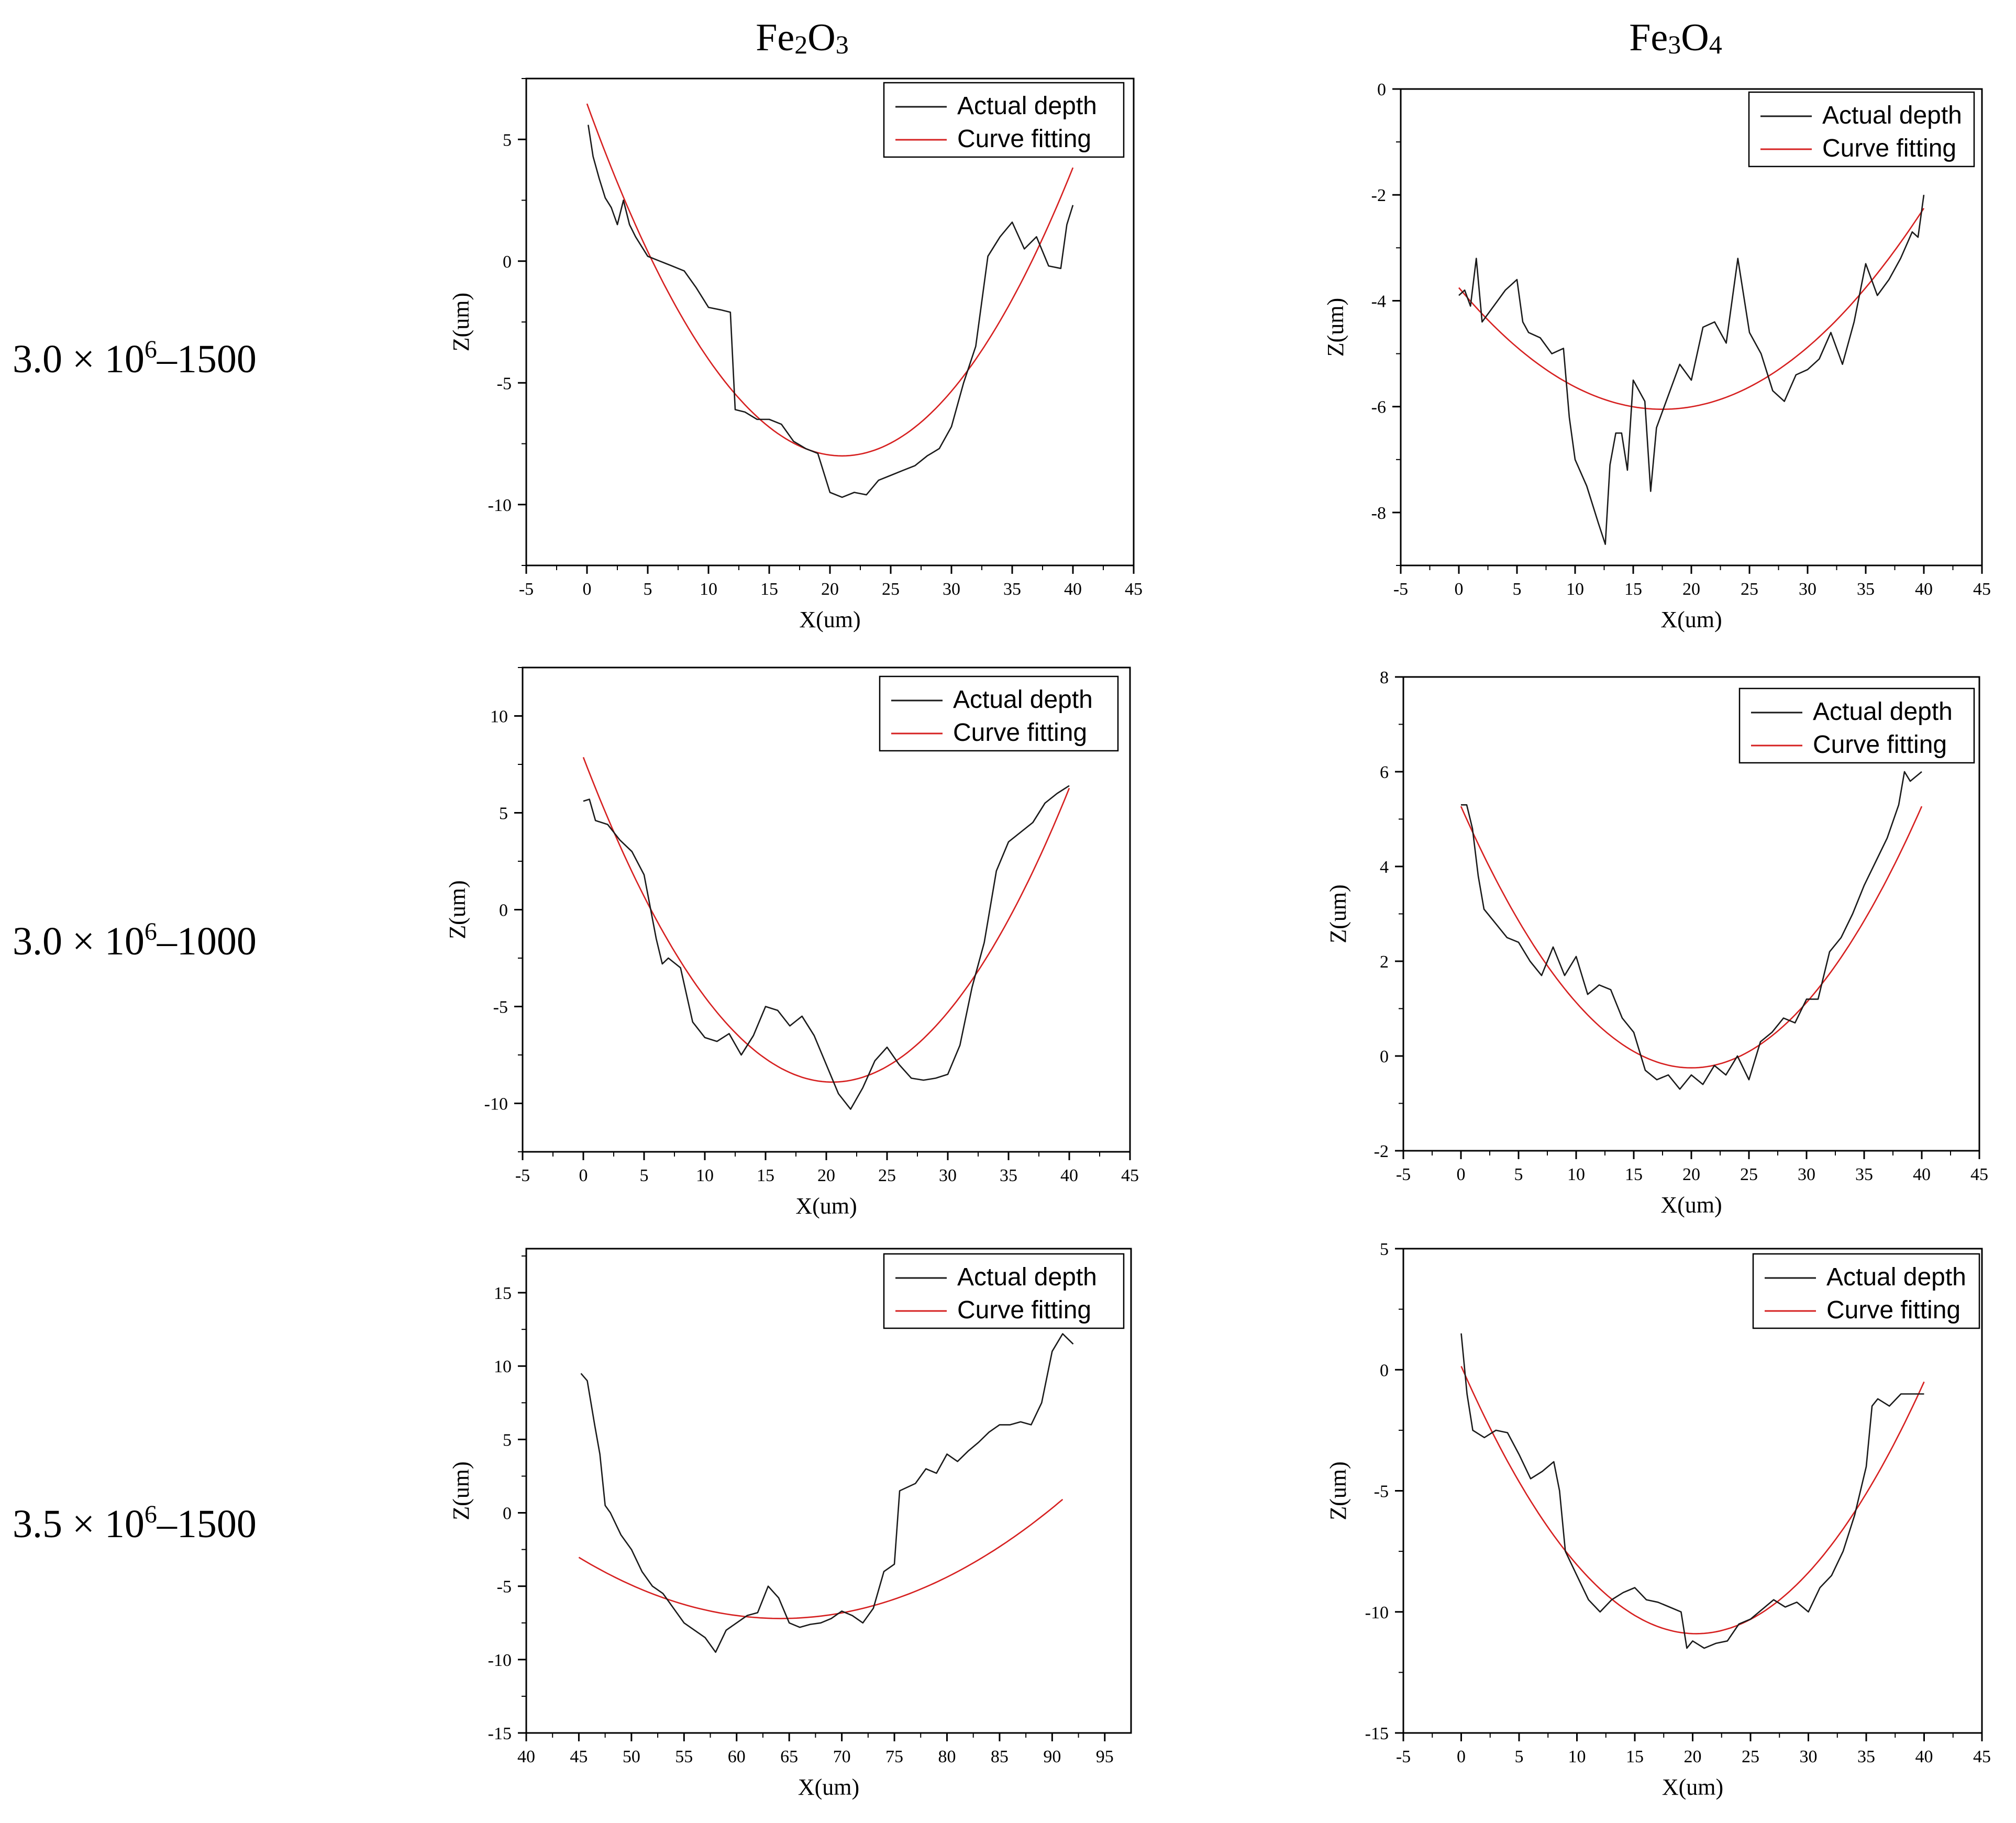 This screenshot has height=1823, width=2016. Describe the element at coordinates (842, 1756) in the screenshot. I see `x-tick-label: 70` at that location.